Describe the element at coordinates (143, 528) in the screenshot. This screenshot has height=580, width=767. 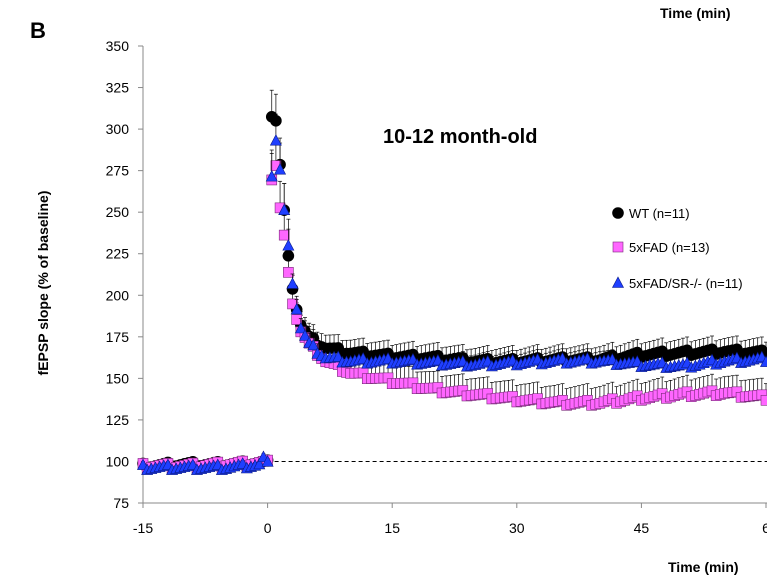
I see `x-tick-label: -15` at that location.